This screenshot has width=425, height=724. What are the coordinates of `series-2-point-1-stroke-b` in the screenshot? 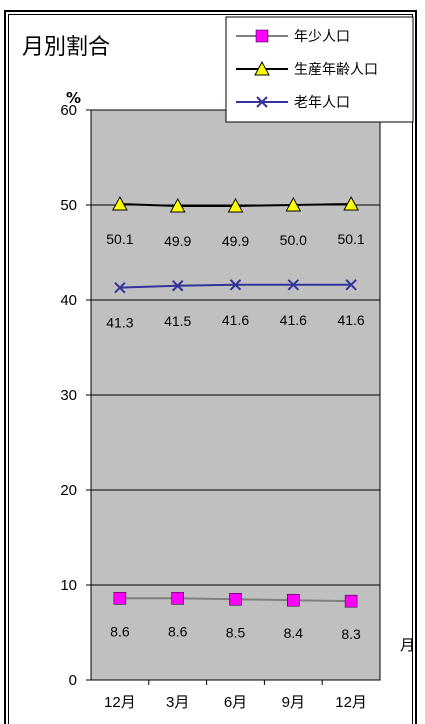 It's located at (177, 286).